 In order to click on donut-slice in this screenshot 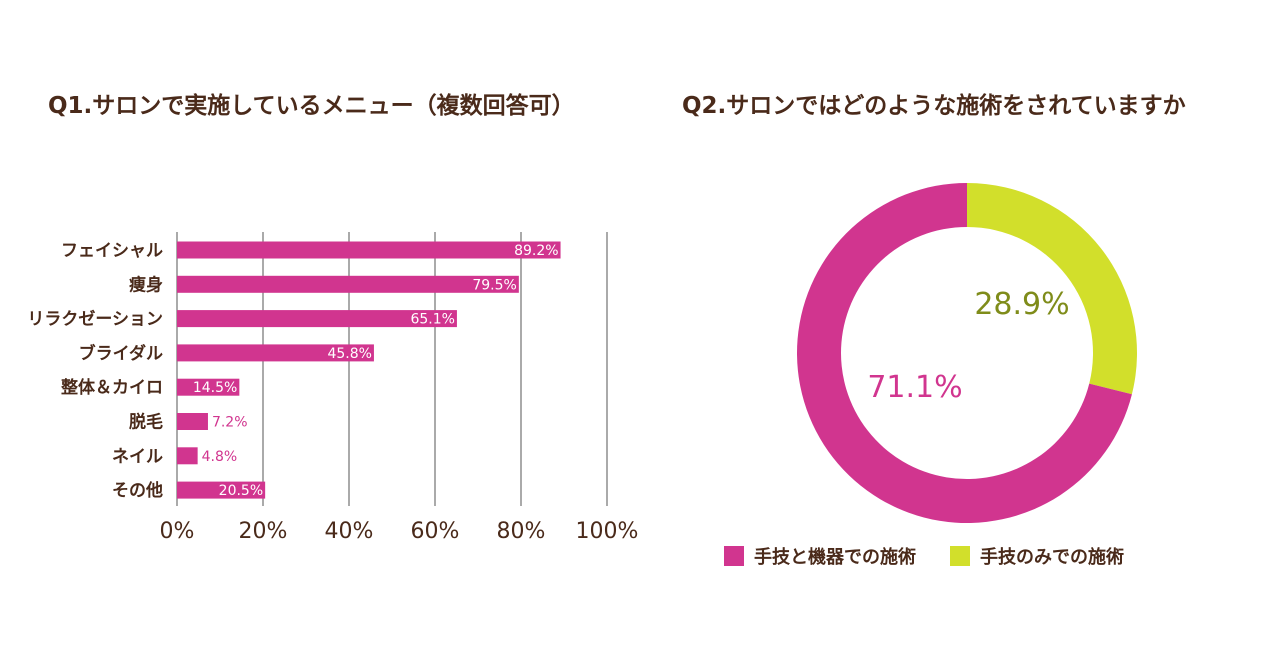, I will do `click(1052, 289)`.